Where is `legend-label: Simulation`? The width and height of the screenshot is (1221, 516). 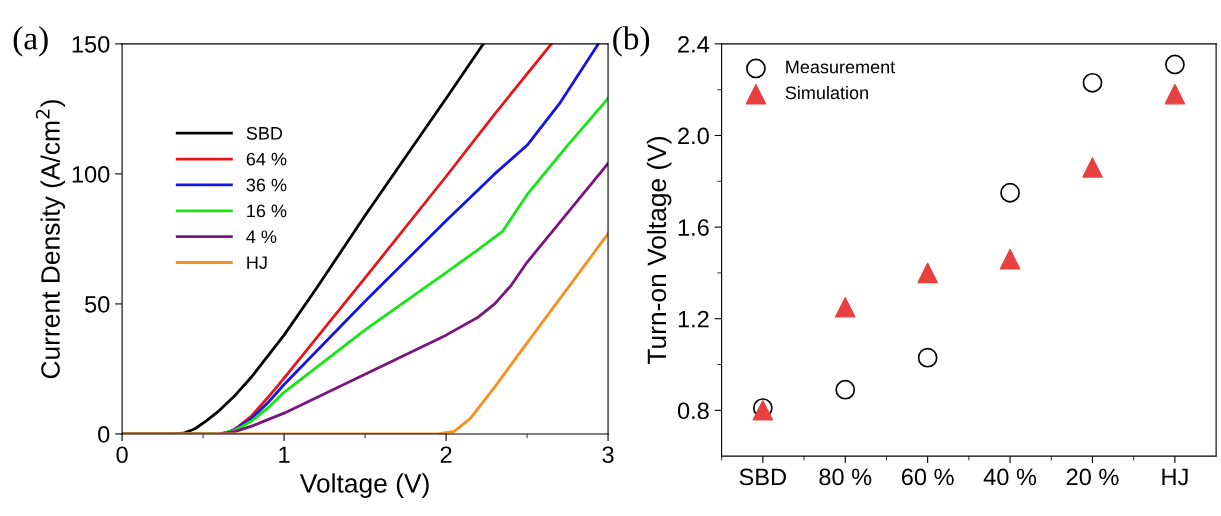
legend-label: Simulation is located at coordinates (826, 92).